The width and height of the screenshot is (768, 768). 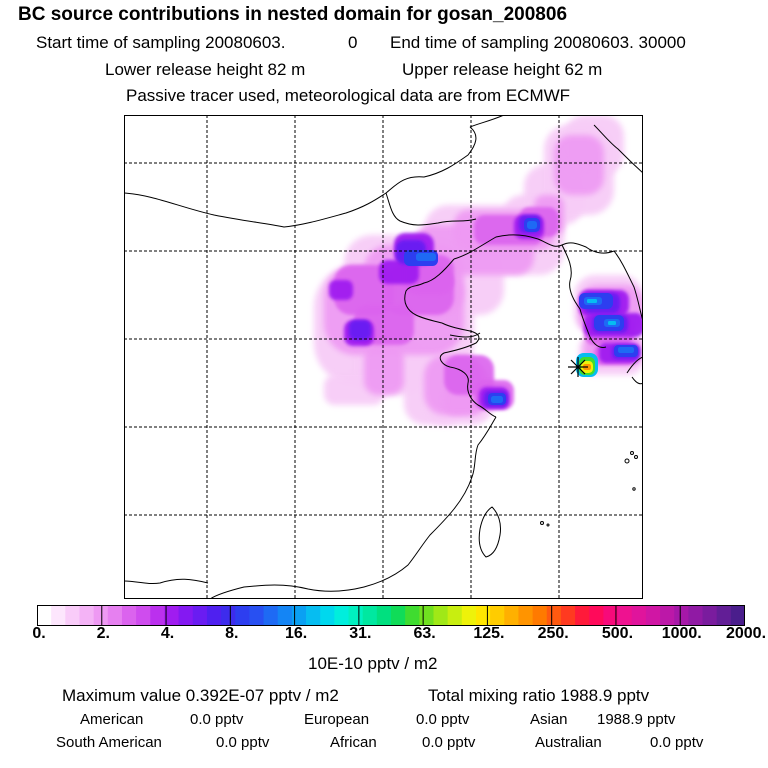 What do you see at coordinates (337, 719) in the screenshot?
I see `european-label: European` at bounding box center [337, 719].